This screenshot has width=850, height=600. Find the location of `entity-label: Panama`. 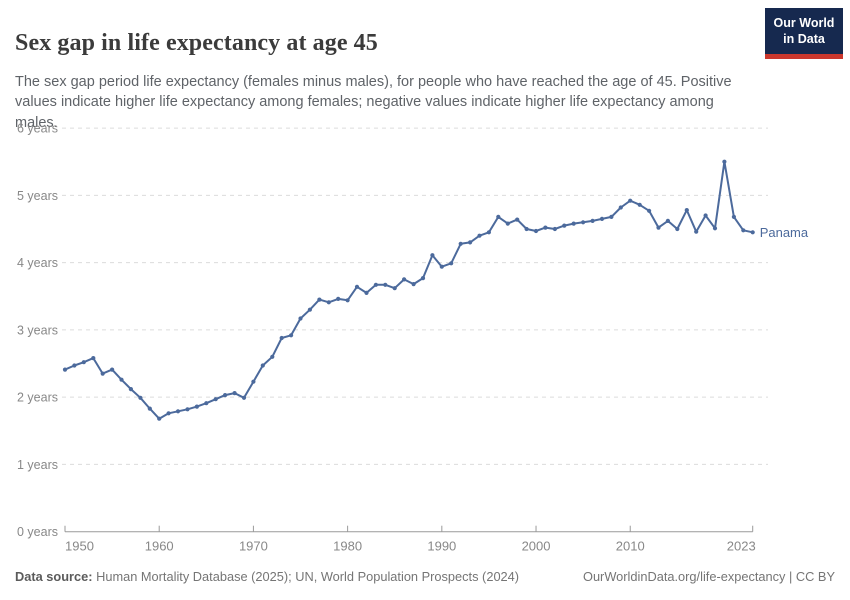

entity-label: Panama is located at coordinates (784, 232).